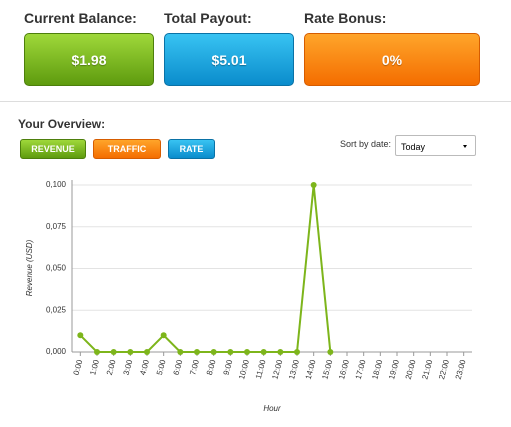  I want to click on x-tick-label: 2:00, so click(111, 367).